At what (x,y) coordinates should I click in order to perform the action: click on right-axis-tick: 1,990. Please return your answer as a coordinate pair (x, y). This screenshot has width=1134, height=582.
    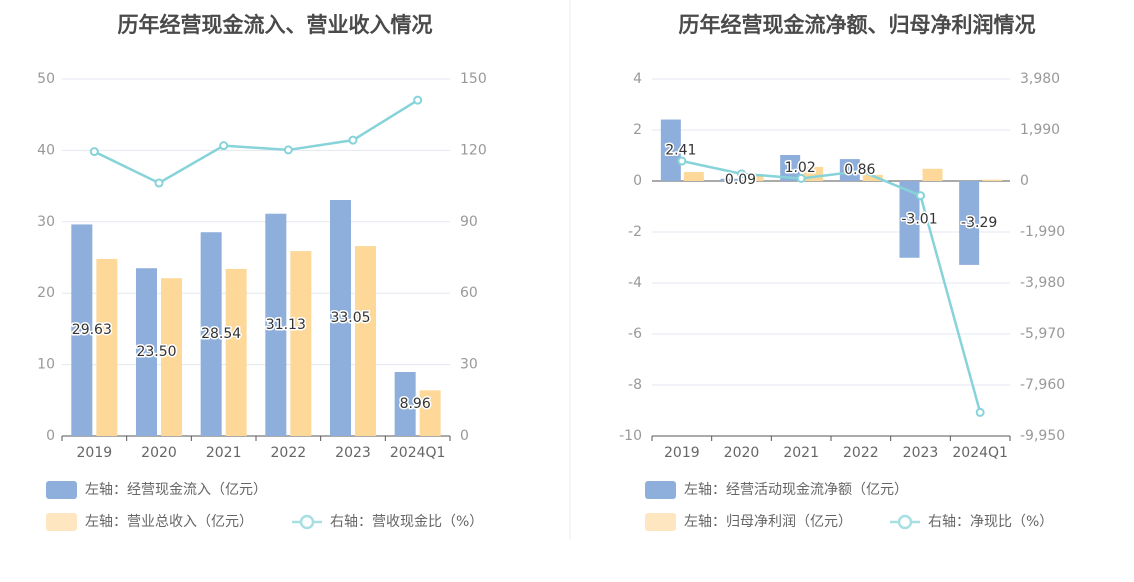
    Looking at the image, I should click on (1040, 130).